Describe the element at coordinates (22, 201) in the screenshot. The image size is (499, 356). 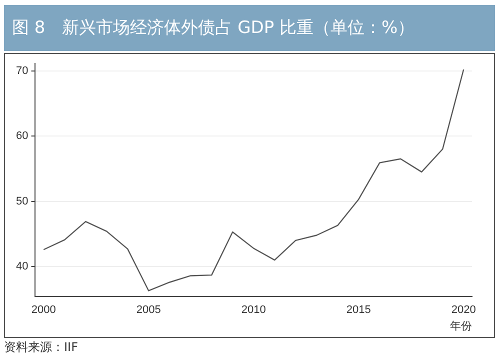
I see `y-tick-label: 50` at that location.